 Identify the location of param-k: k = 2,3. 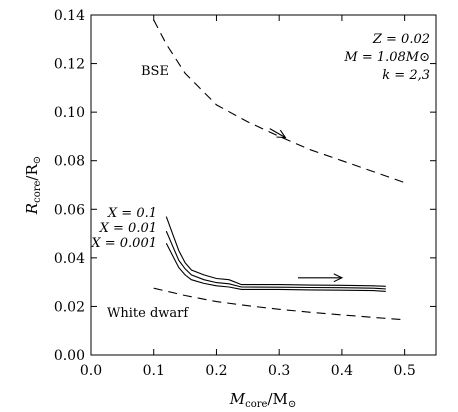
(406, 75).